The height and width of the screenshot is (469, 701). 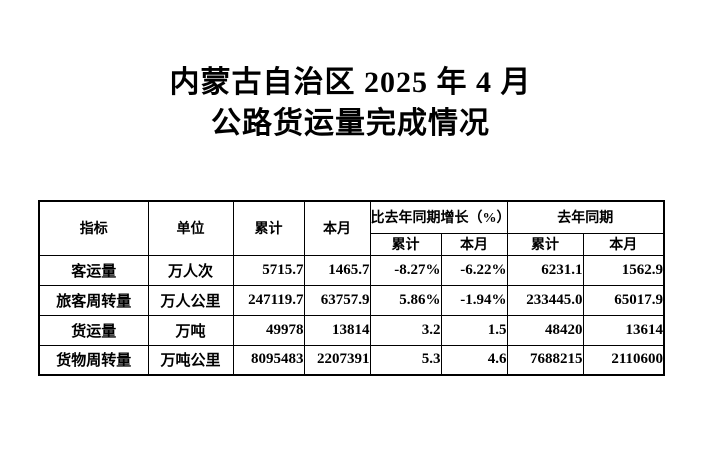 What do you see at coordinates (268, 360) in the screenshot?
I see `cell-cumulative: 8095483` at bounding box center [268, 360].